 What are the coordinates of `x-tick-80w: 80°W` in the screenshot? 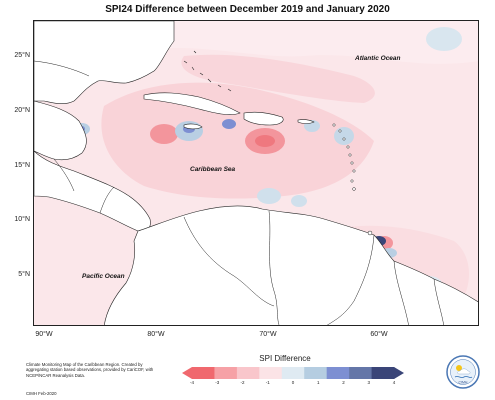 It's located at (156, 334).